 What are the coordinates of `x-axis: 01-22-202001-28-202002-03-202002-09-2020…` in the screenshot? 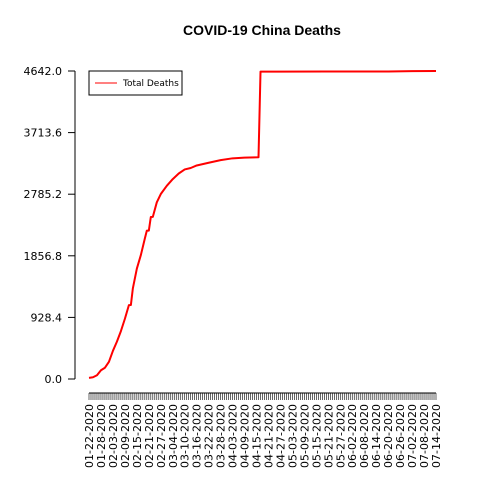 It's located at (263, 430).